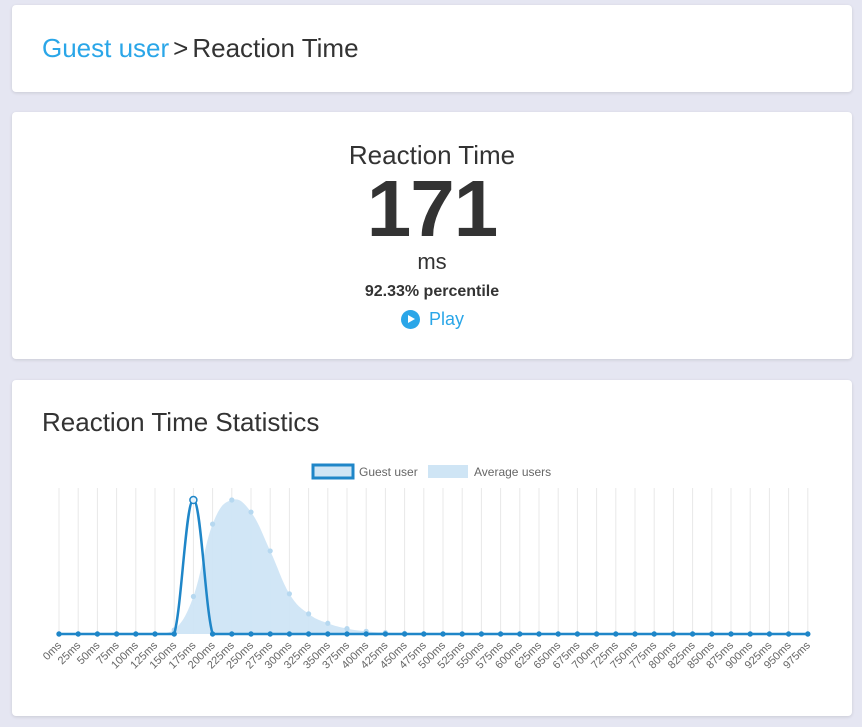  Describe the element at coordinates (432, 208) in the screenshot. I see `score-value: 171` at that location.